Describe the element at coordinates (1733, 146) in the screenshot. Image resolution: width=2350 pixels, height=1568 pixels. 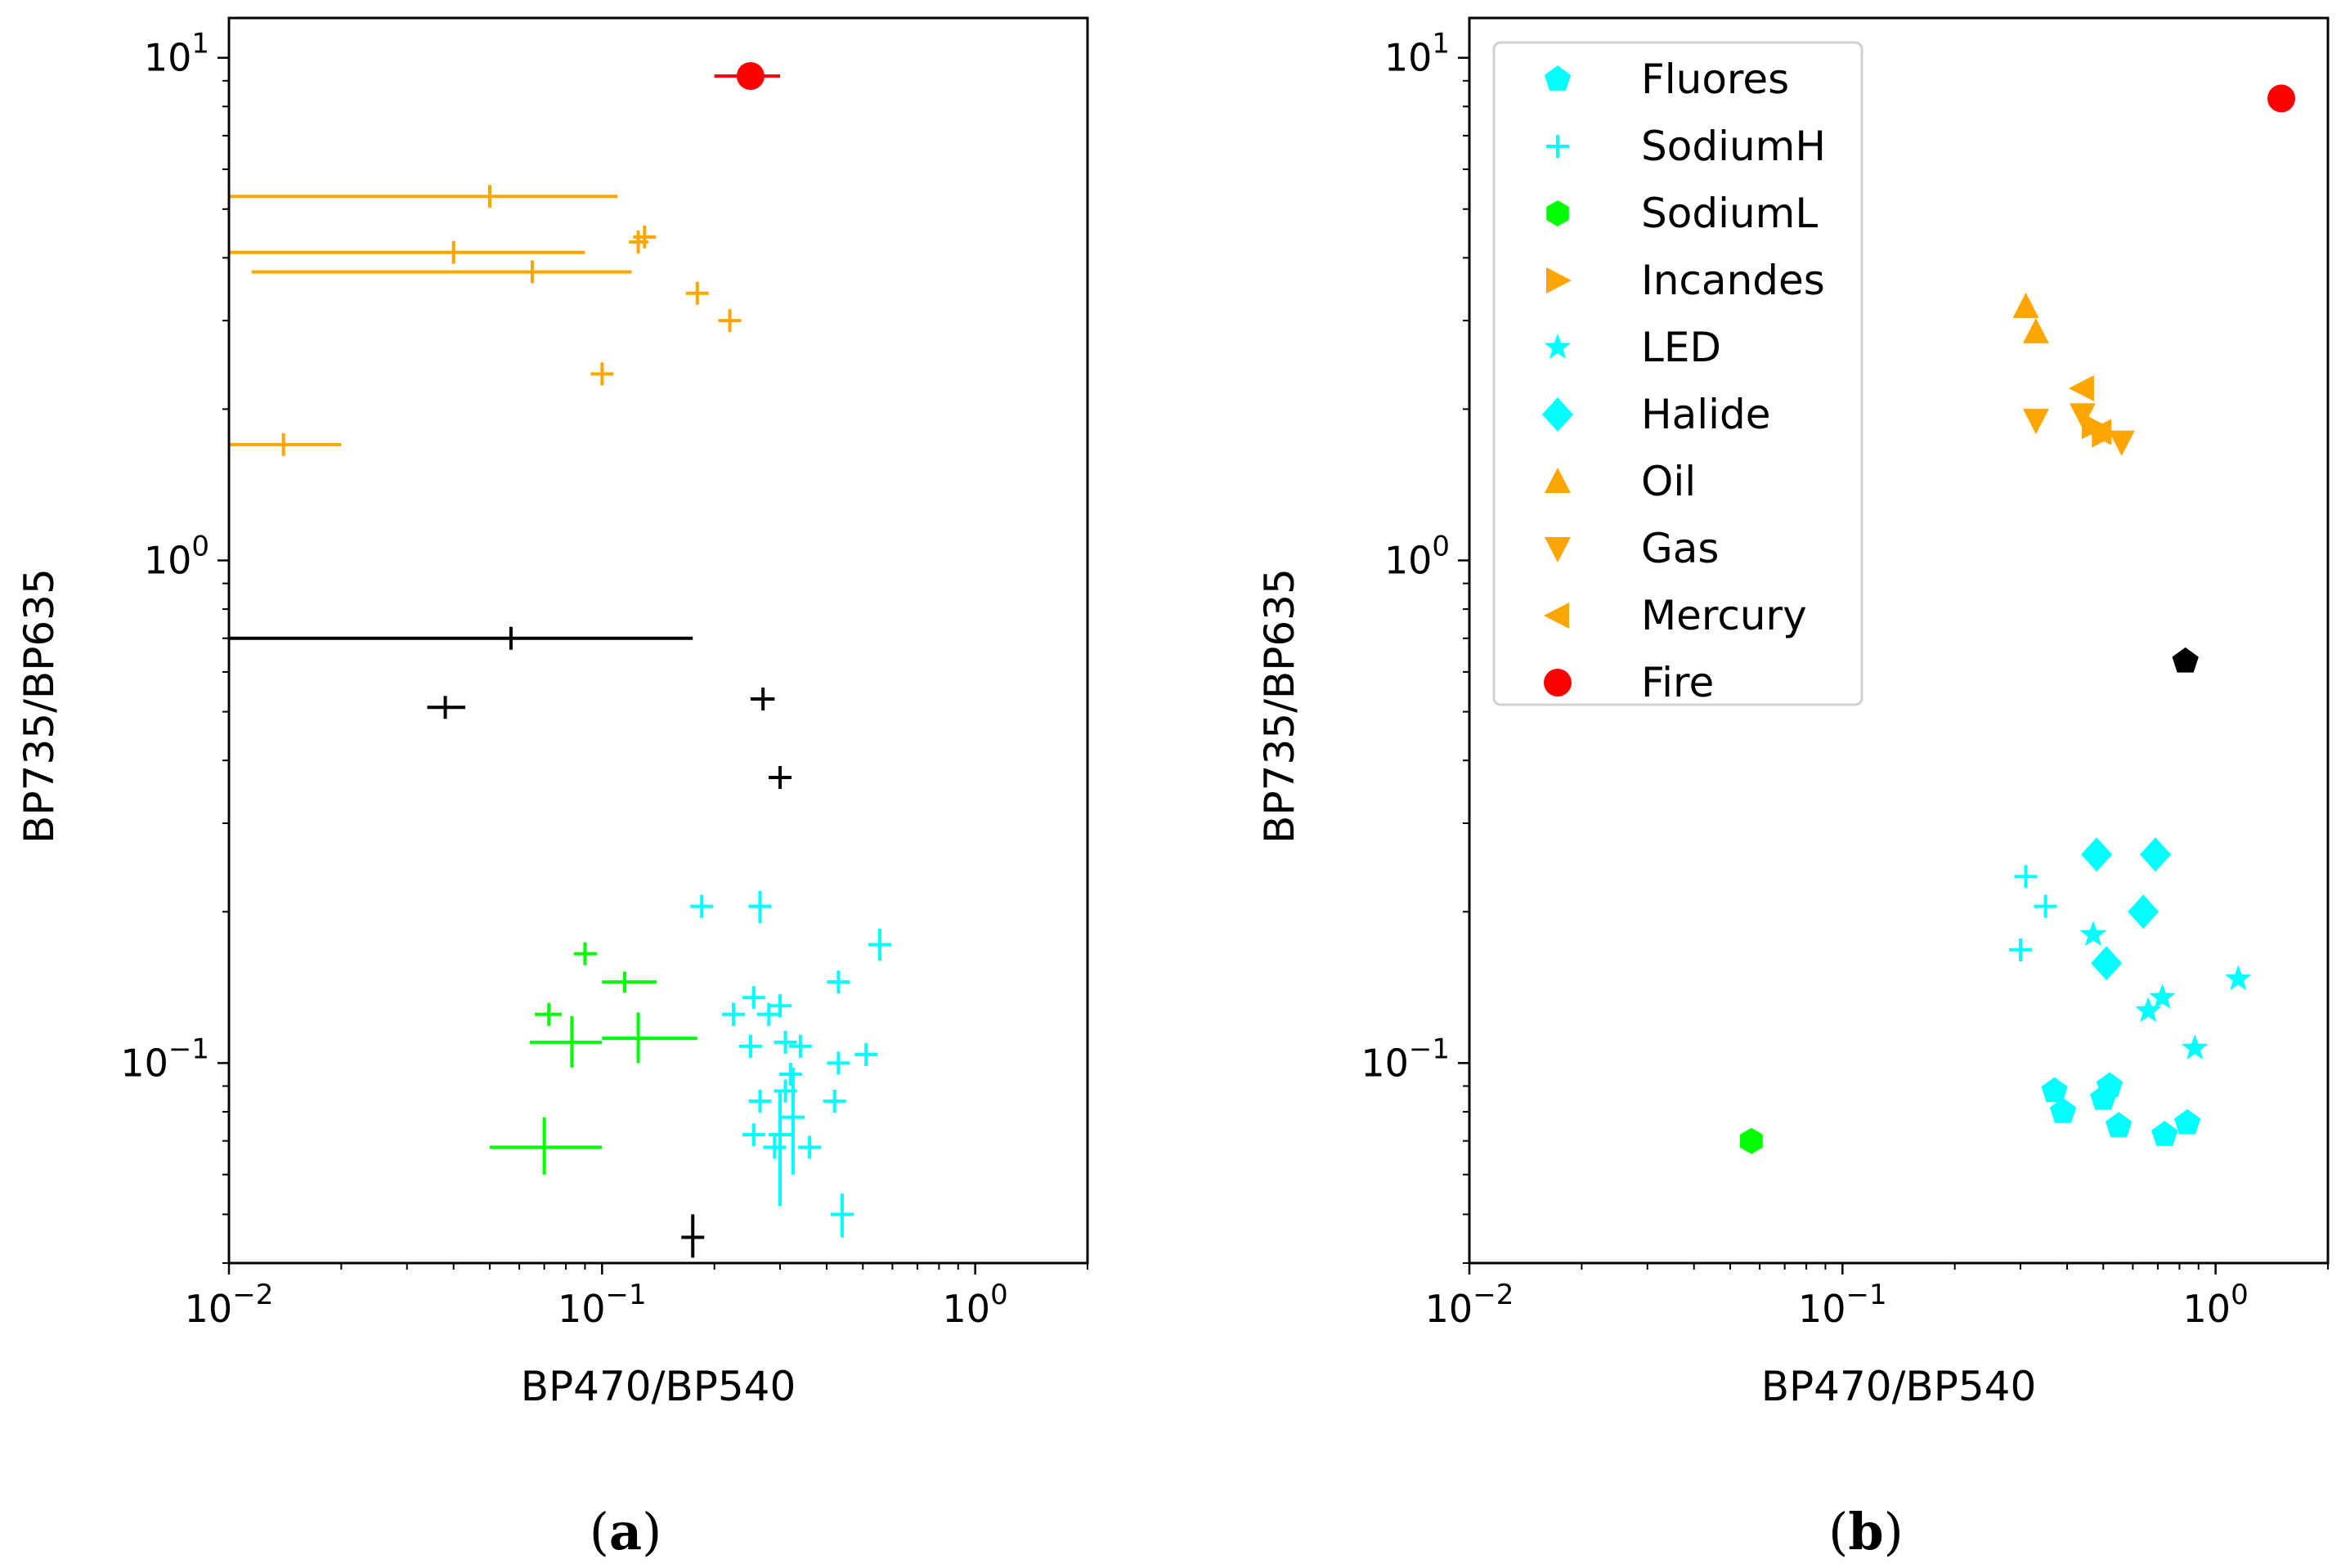
I see `legend-label: SodiumH` at that location.